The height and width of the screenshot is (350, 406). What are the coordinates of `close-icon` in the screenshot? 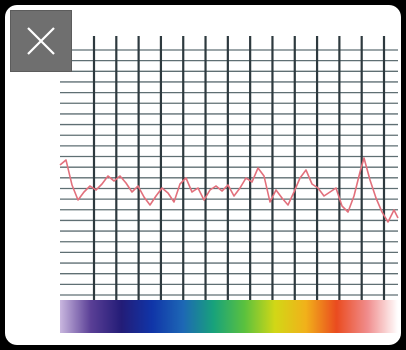 It's located at (41, 41).